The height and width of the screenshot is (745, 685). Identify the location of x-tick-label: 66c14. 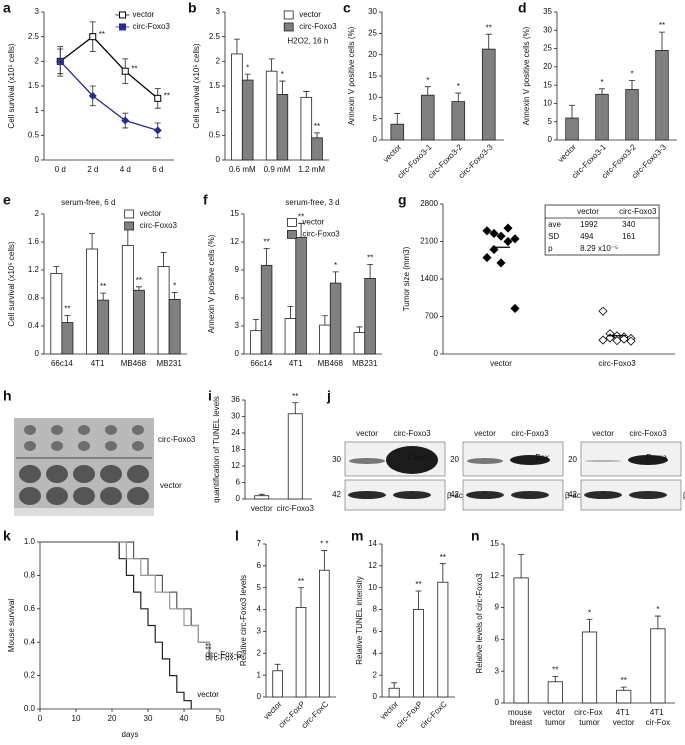
(261, 363).